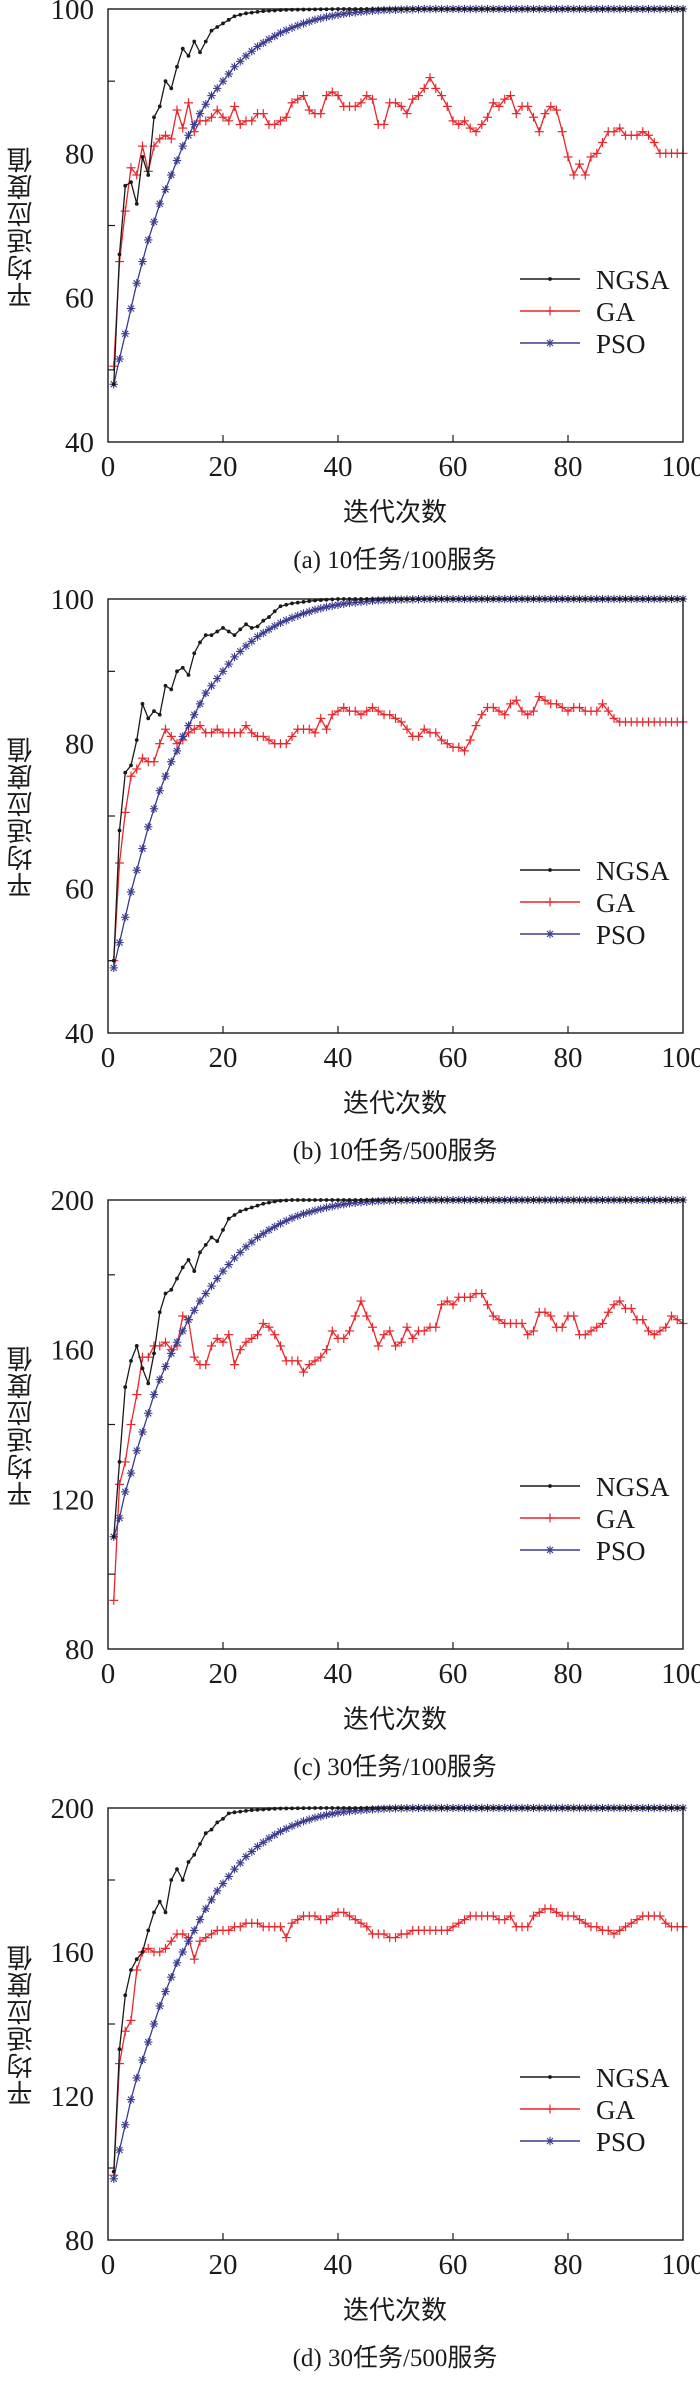 This screenshot has height=2394, width=700. What do you see at coordinates (79, 2241) in the screenshot?
I see `y-tick-label: 80` at bounding box center [79, 2241].